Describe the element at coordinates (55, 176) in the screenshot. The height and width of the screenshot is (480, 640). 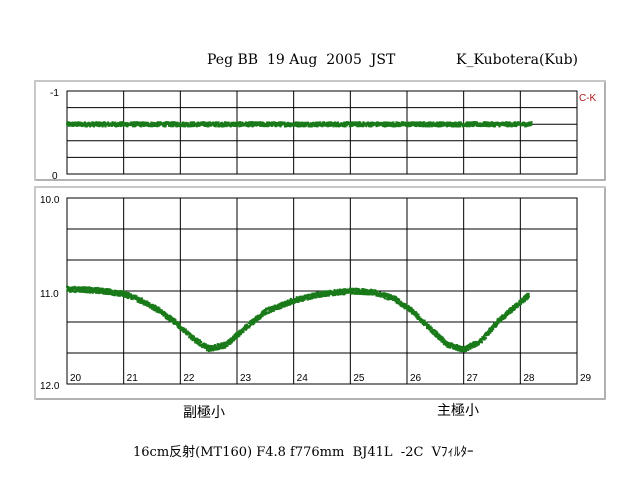
I see `comparison-y-tick-bottom: 0` at that location.